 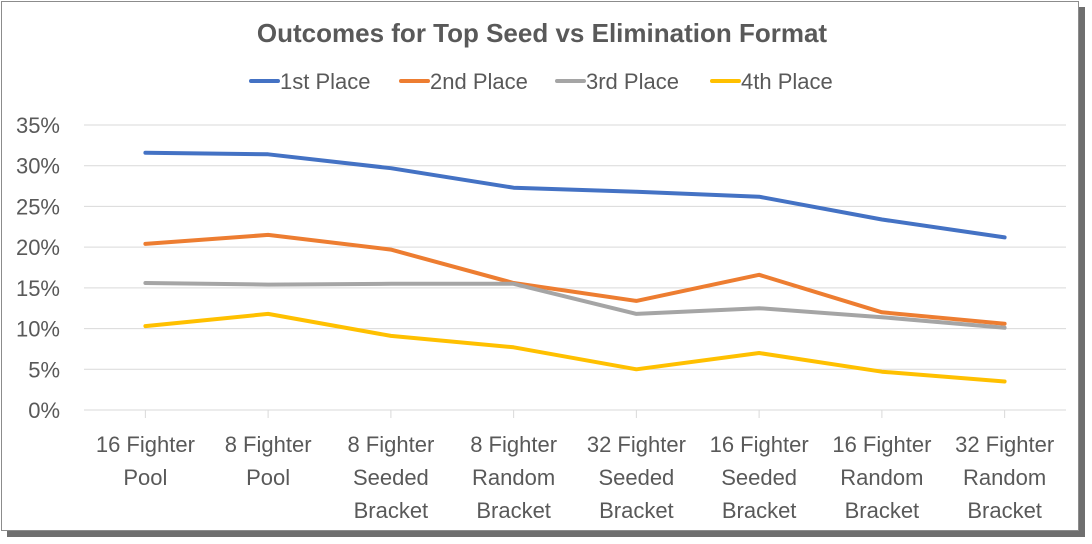 I want to click on x-tick-label: 32 Fighter Seeded Bracket, so click(x=636, y=477).